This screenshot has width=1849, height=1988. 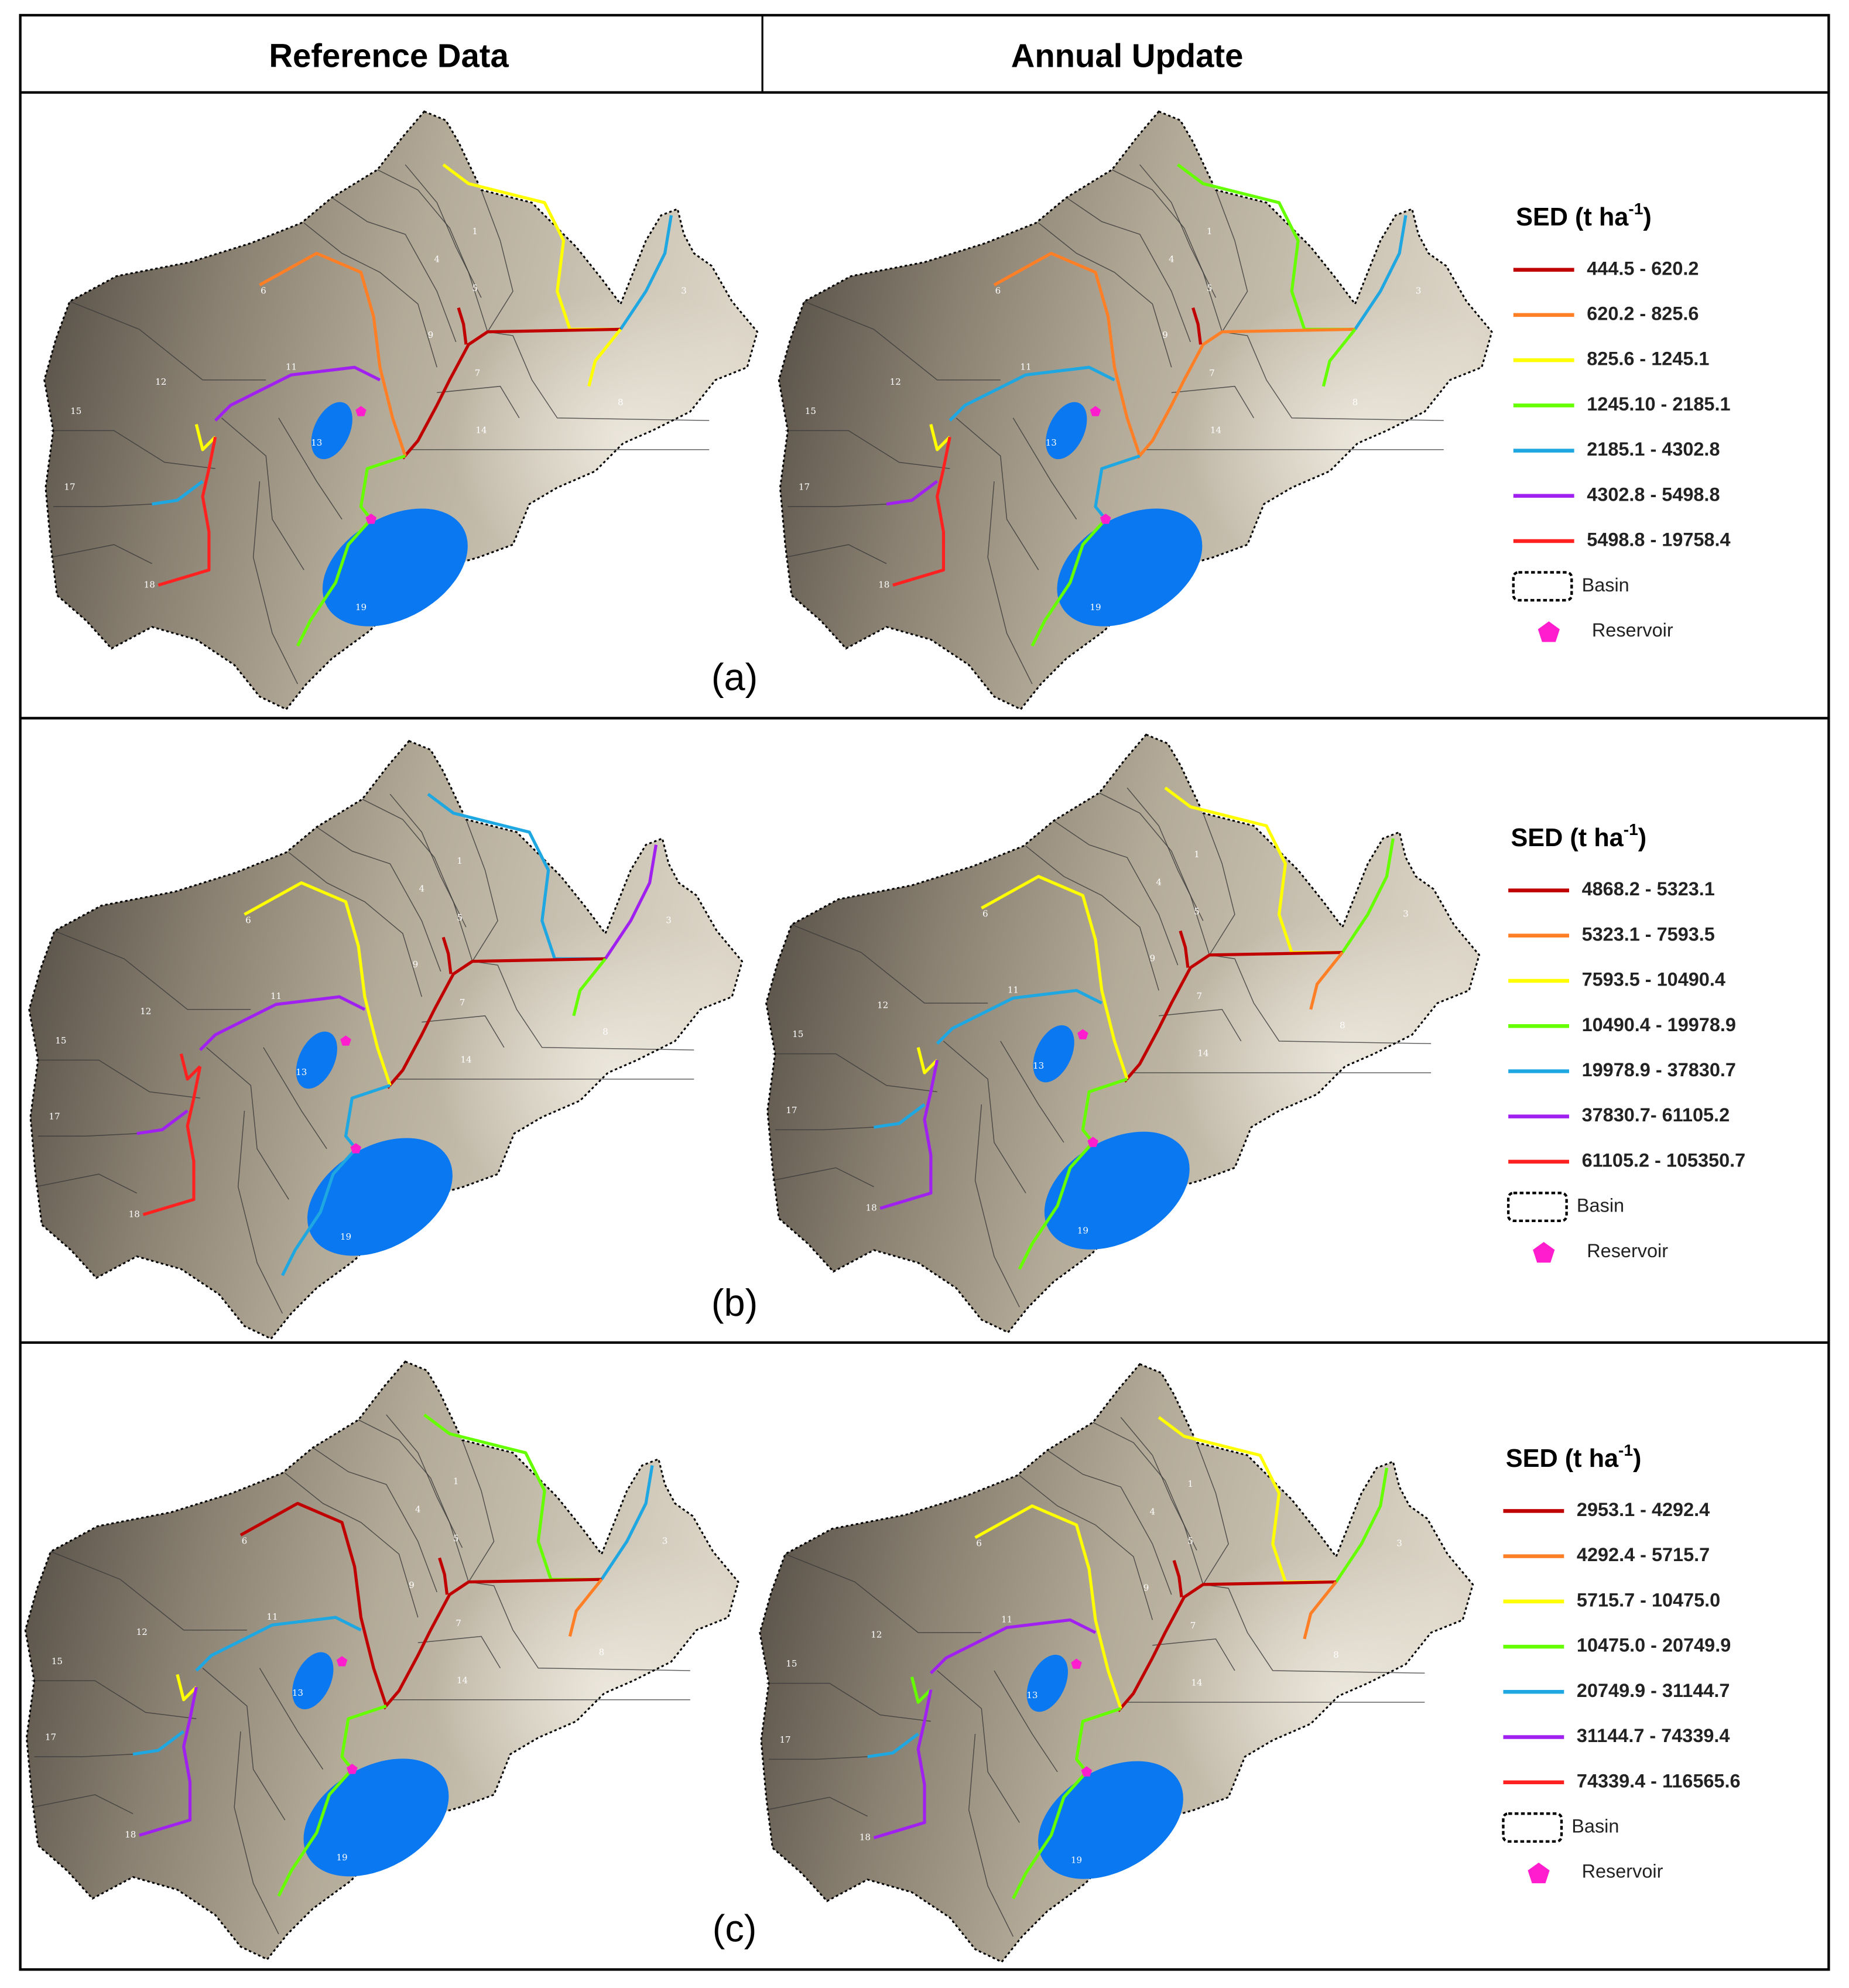 What do you see at coordinates (1110, 1820) in the screenshot?
I see `large-lake` at bounding box center [1110, 1820].